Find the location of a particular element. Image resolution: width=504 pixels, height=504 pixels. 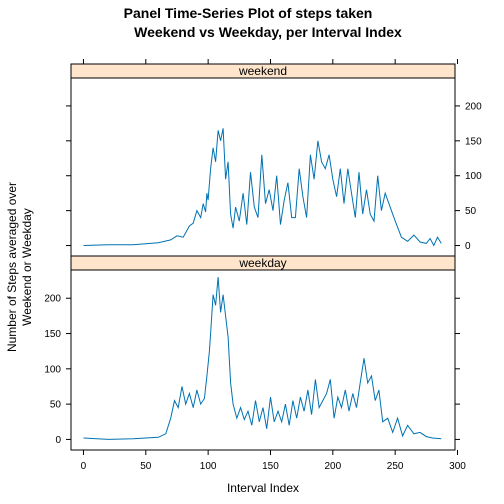

y-tick-label-weekend: 100 is located at coordinates (473, 176).